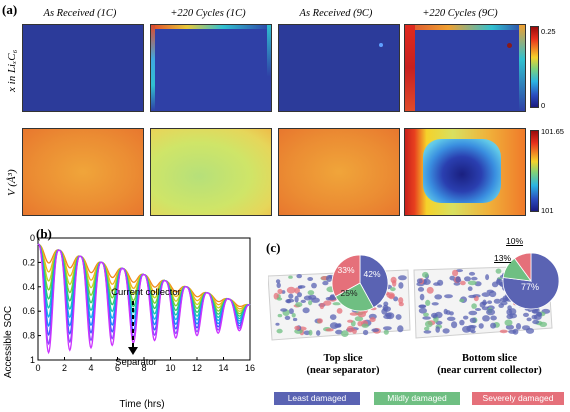 Image resolution: width=570 pixels, height=412 pixels. Describe the element at coordinates (28, 287) in the screenshot. I see `y-tick-label: 0.4` at that location.